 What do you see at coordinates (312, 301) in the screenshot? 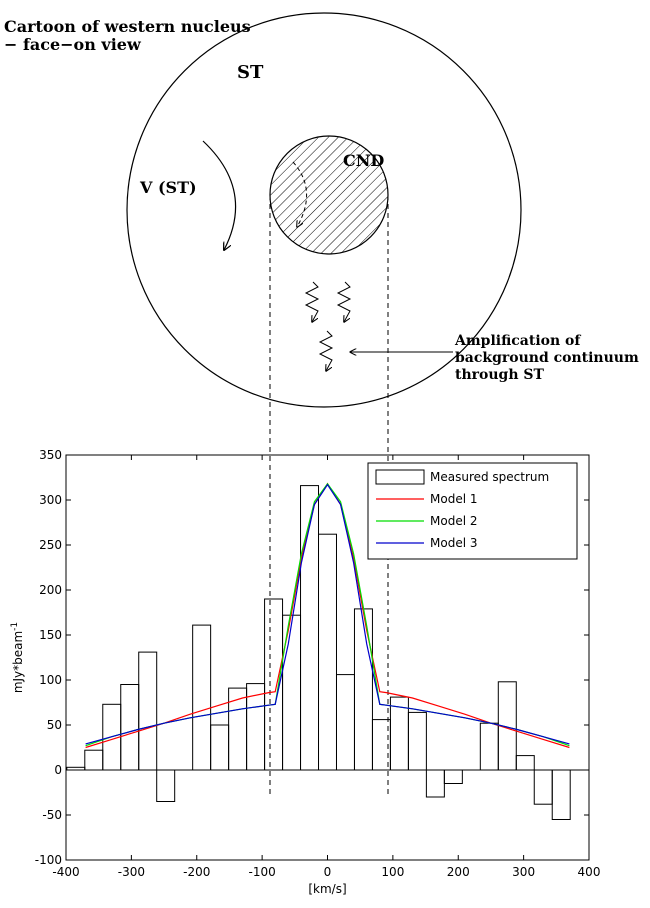
I see `zigzag-arrow-left` at bounding box center [312, 301].